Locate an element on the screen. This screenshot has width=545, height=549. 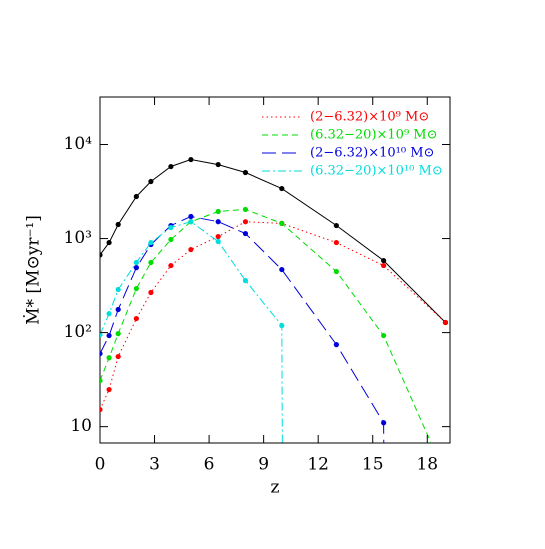
x-tick-label: 9 is located at coordinates (263, 465).